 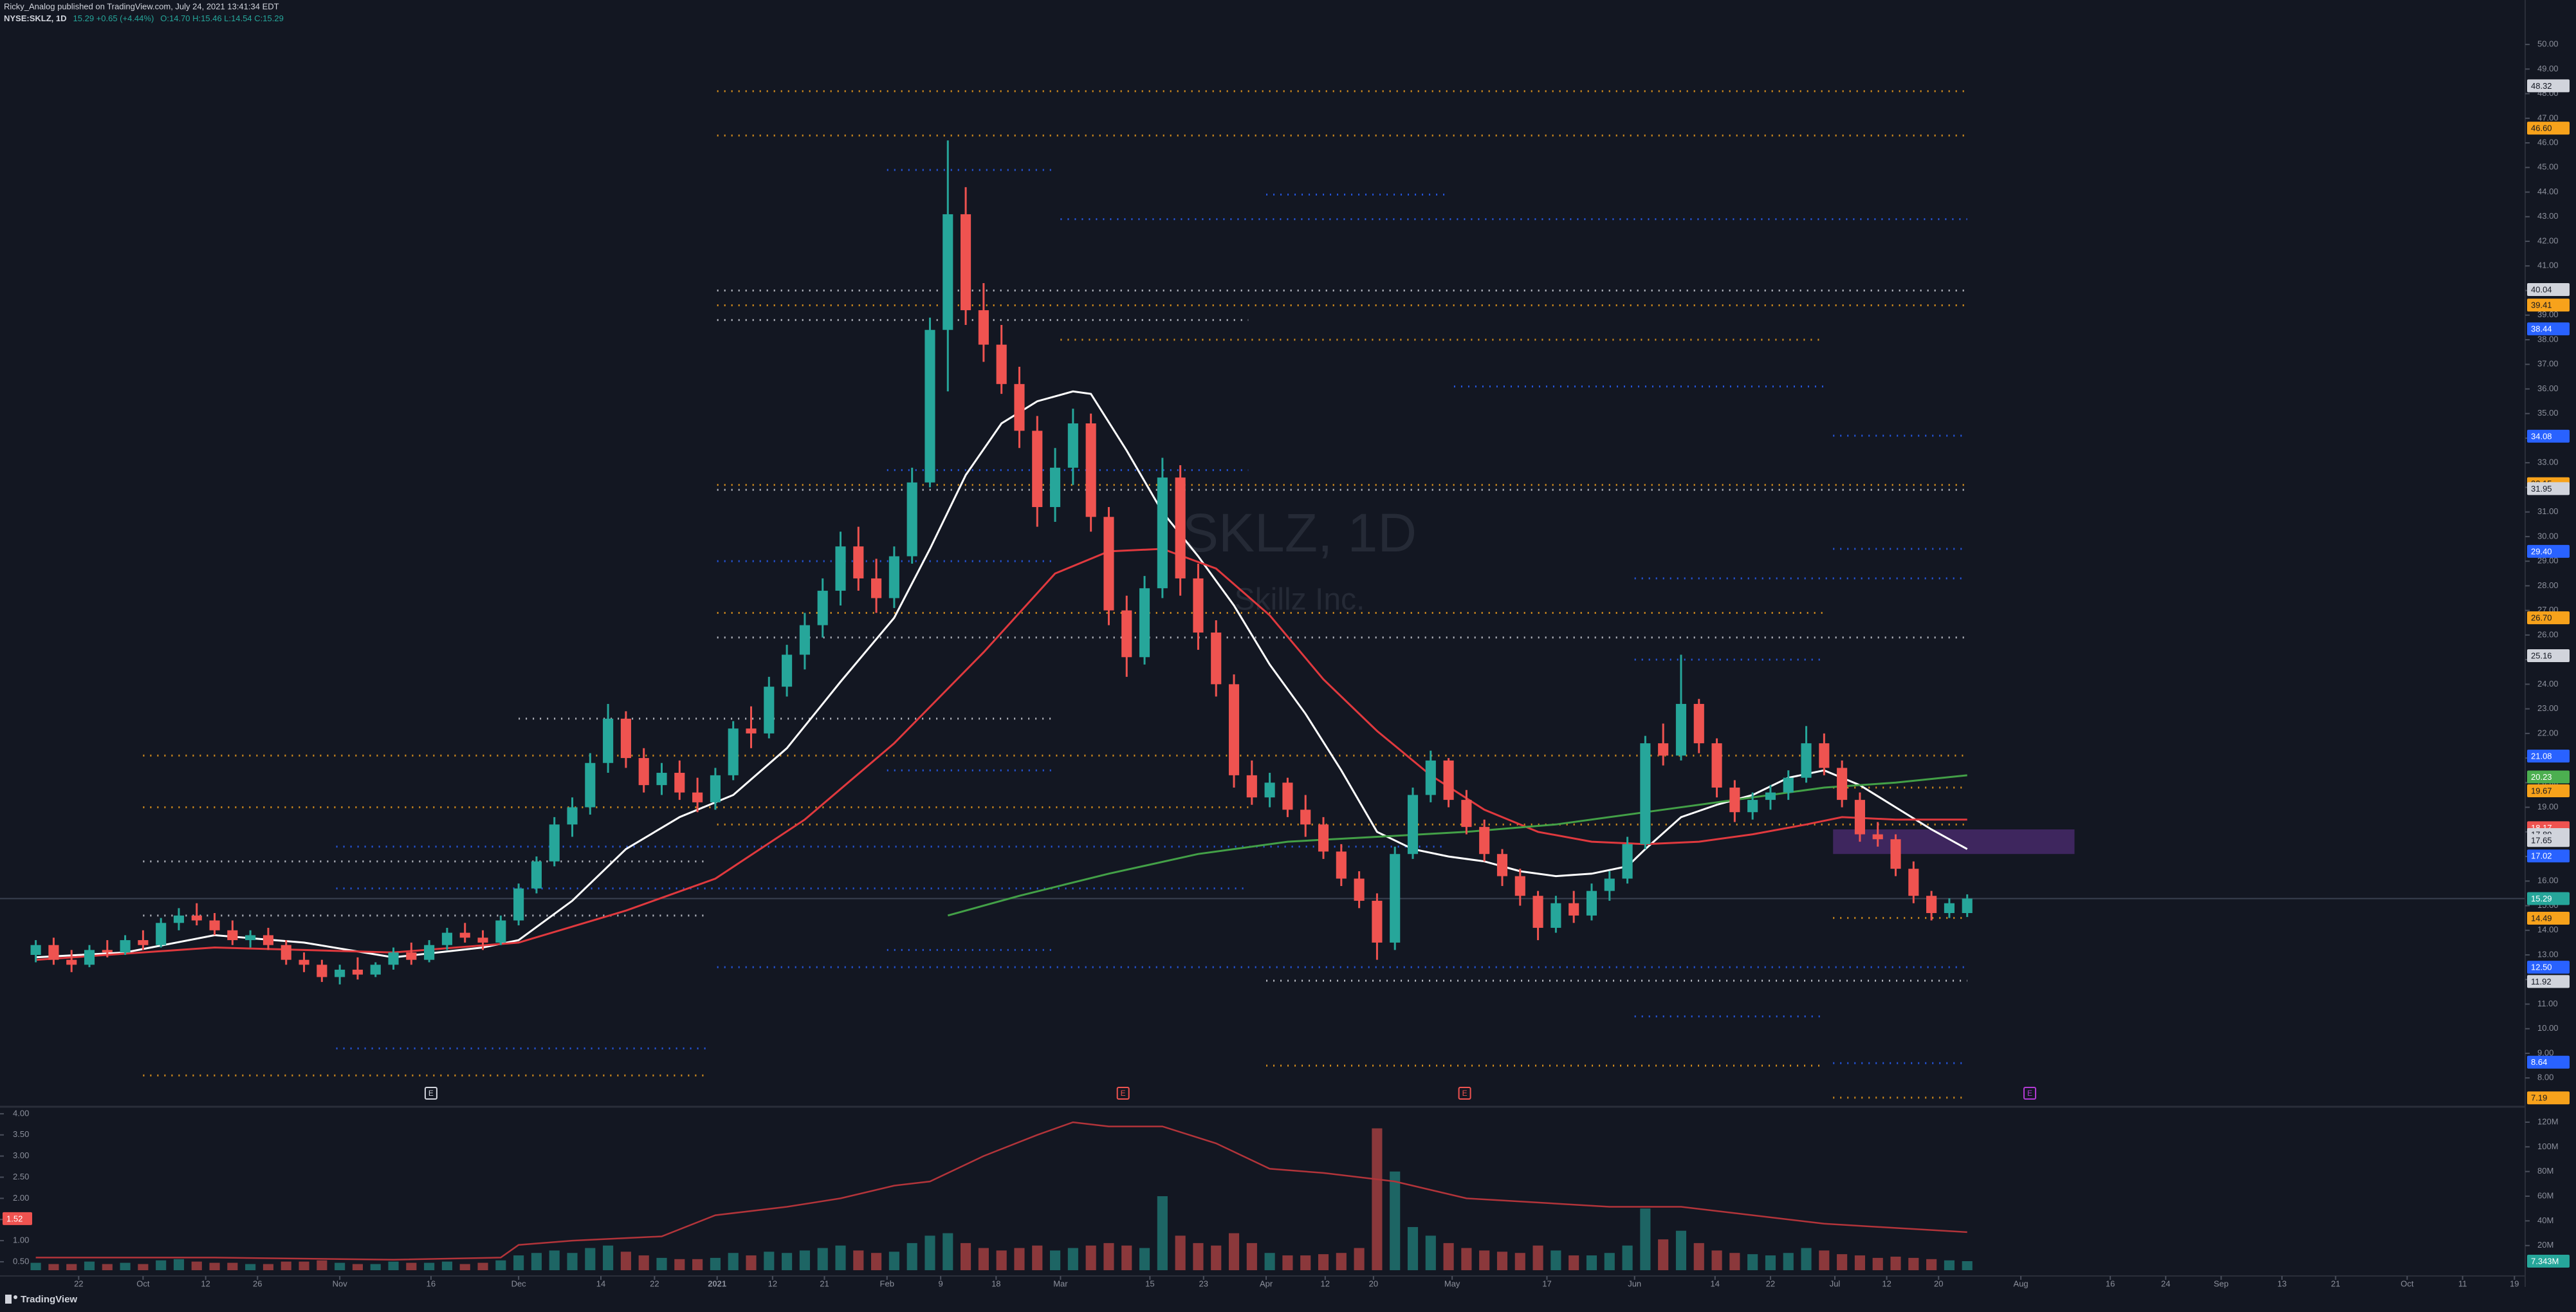 I want to click on footer-bar, so click(x=1288, y=1301).